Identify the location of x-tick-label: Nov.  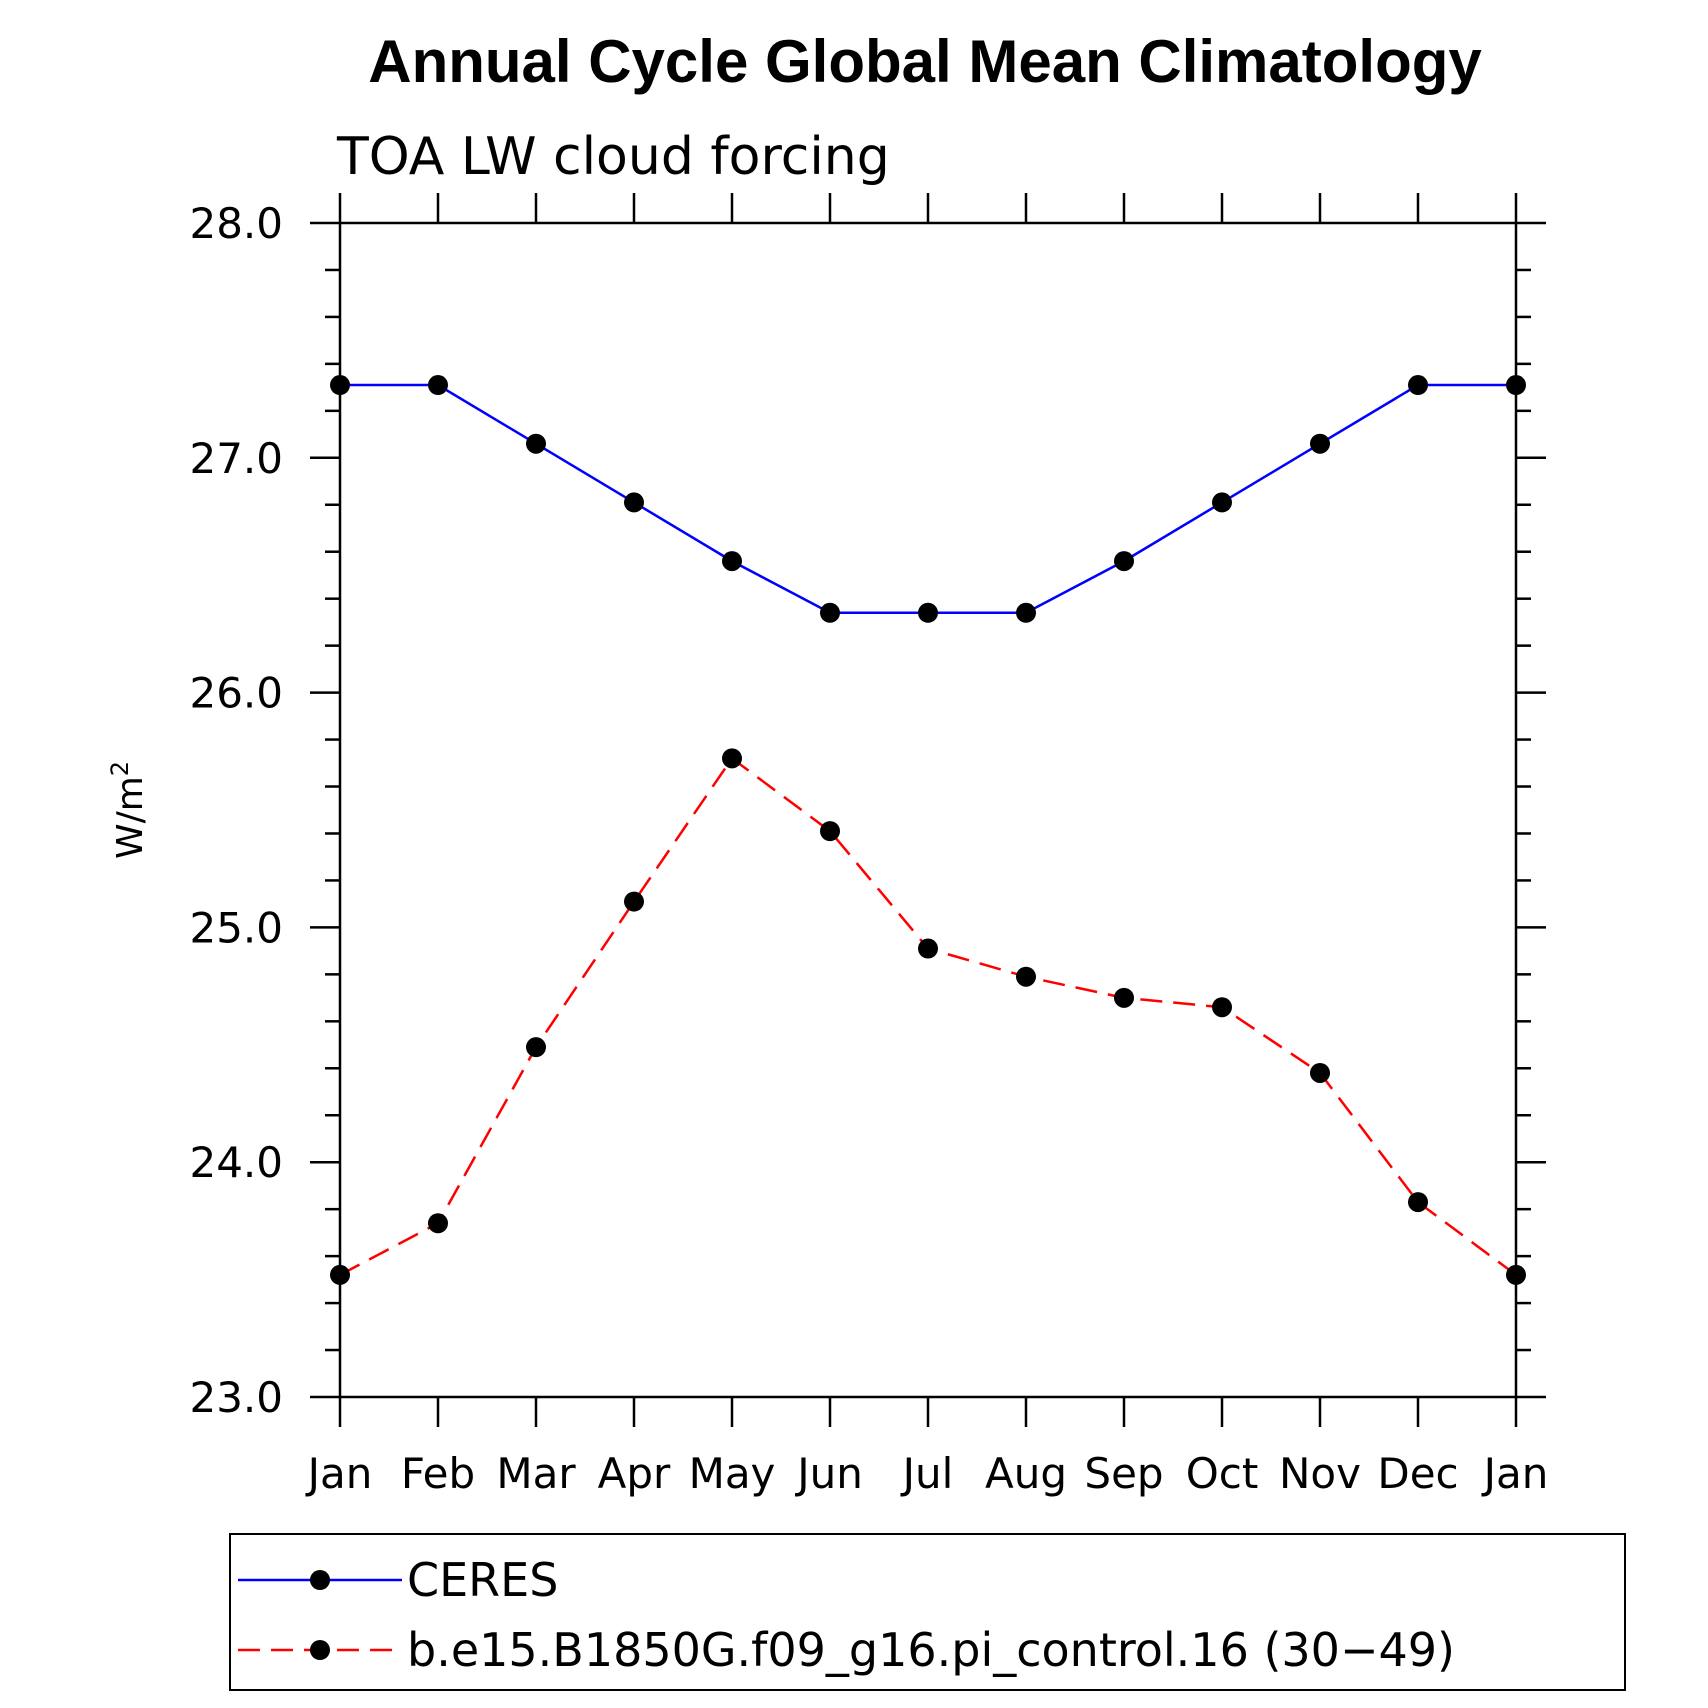
(1320, 1473).